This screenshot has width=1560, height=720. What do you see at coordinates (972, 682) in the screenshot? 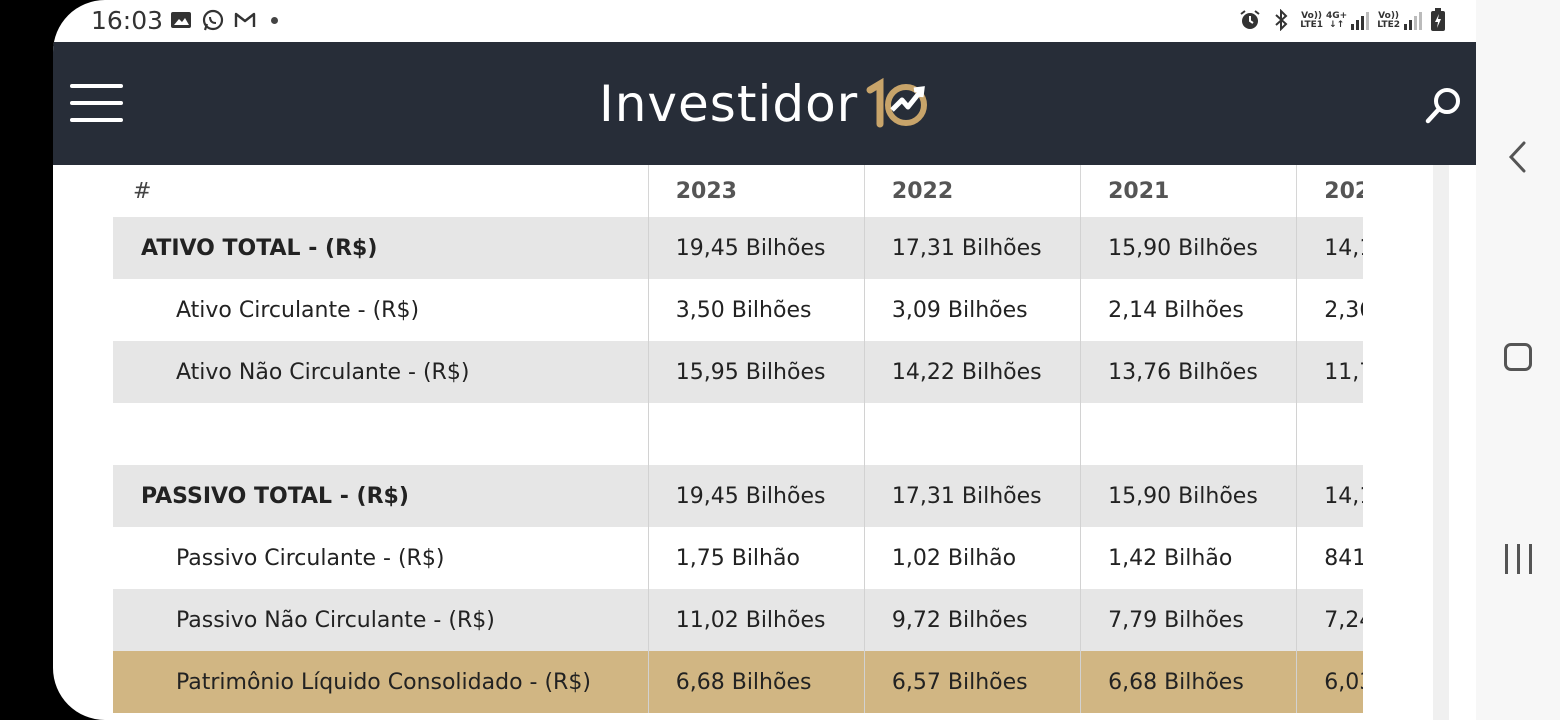
I see `row-value: 6,57 Bilhões` at bounding box center [972, 682].